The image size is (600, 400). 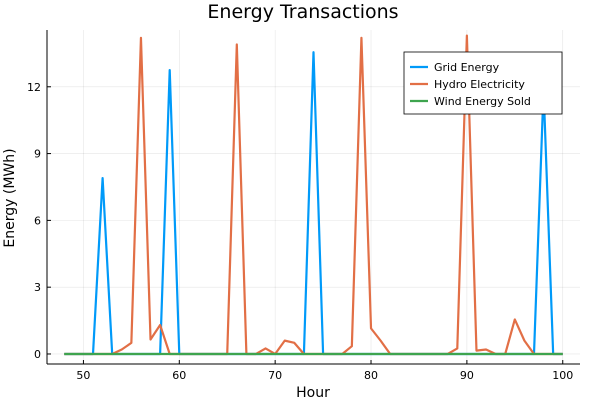 What do you see at coordinates (37, 220) in the screenshot?
I see `y-tick-label: 6` at bounding box center [37, 220].